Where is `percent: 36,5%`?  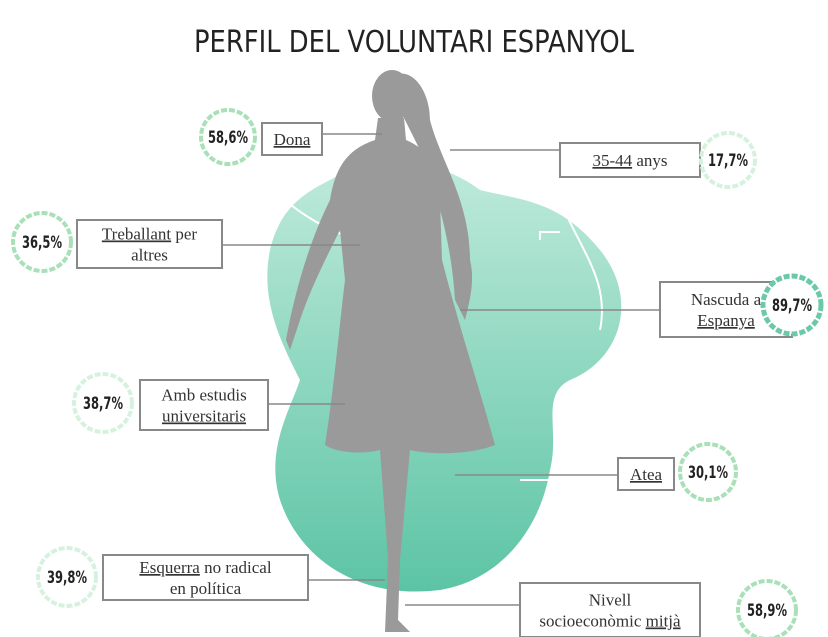
percent: 36,5% is located at coordinates (42, 243).